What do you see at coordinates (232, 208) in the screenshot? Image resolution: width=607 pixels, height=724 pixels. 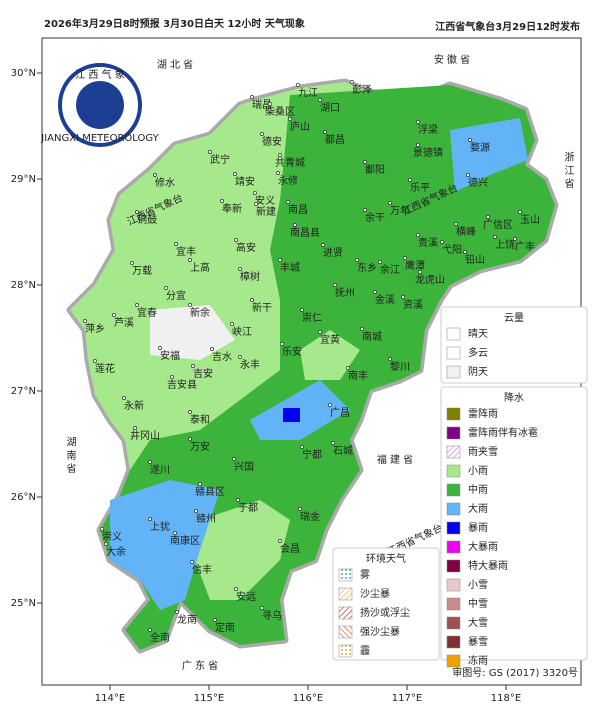 I see `city-label: 奉新` at bounding box center [232, 208].